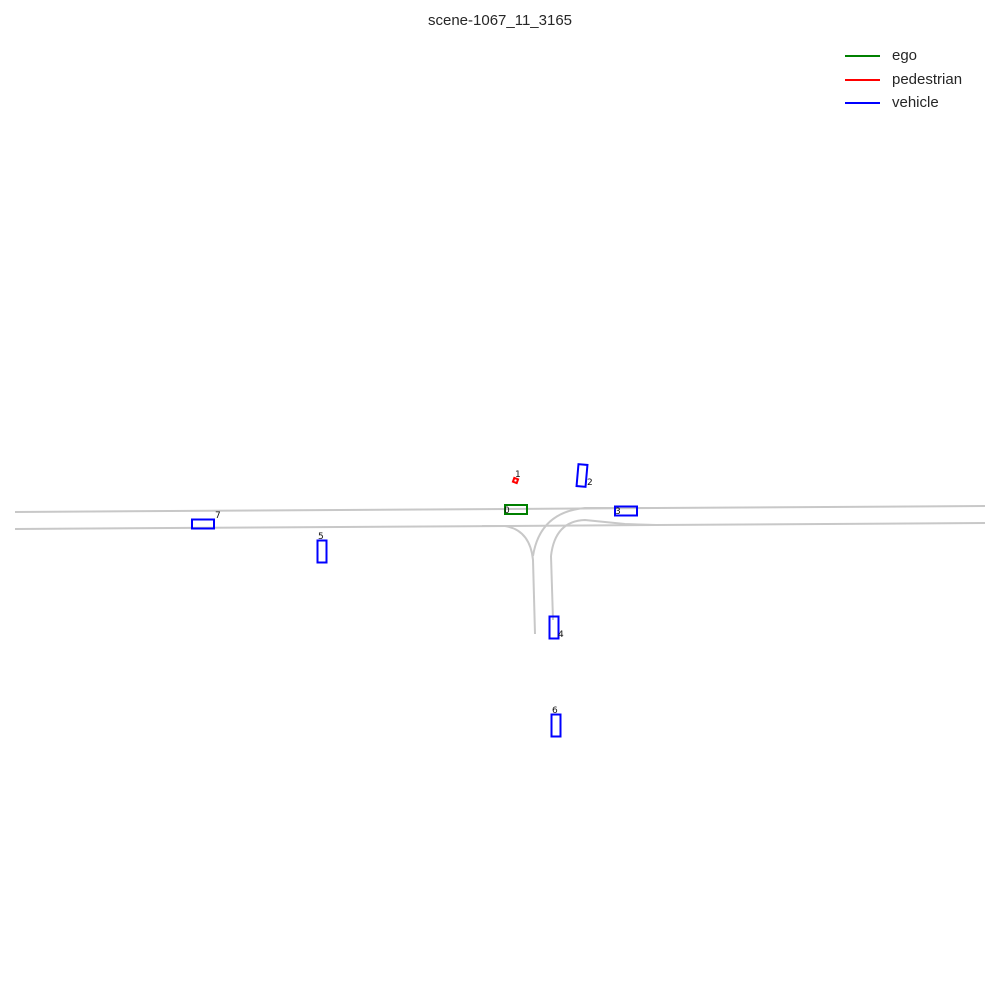 The image size is (1000, 1000). Describe the element at coordinates (862, 103) in the screenshot. I see `legend-line-vehicle` at that location.